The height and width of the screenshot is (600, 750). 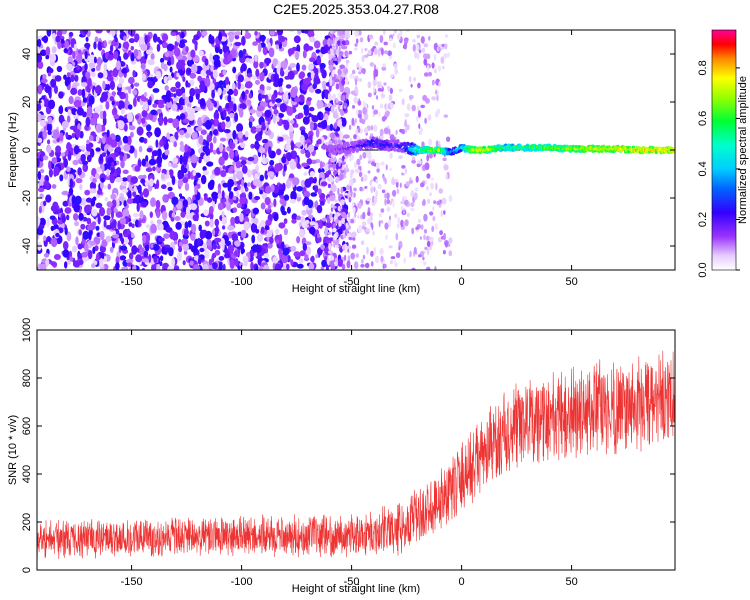 I want to click on y-tick-label: 0, so click(x=27, y=570).